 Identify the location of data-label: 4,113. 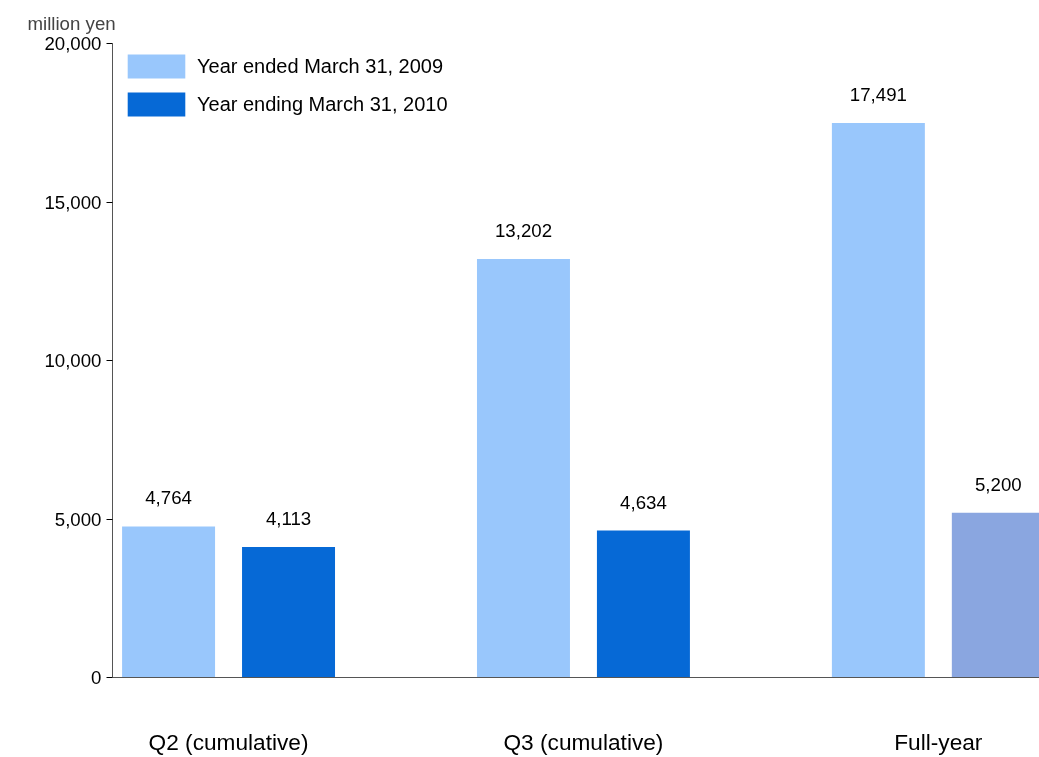
(288, 519).